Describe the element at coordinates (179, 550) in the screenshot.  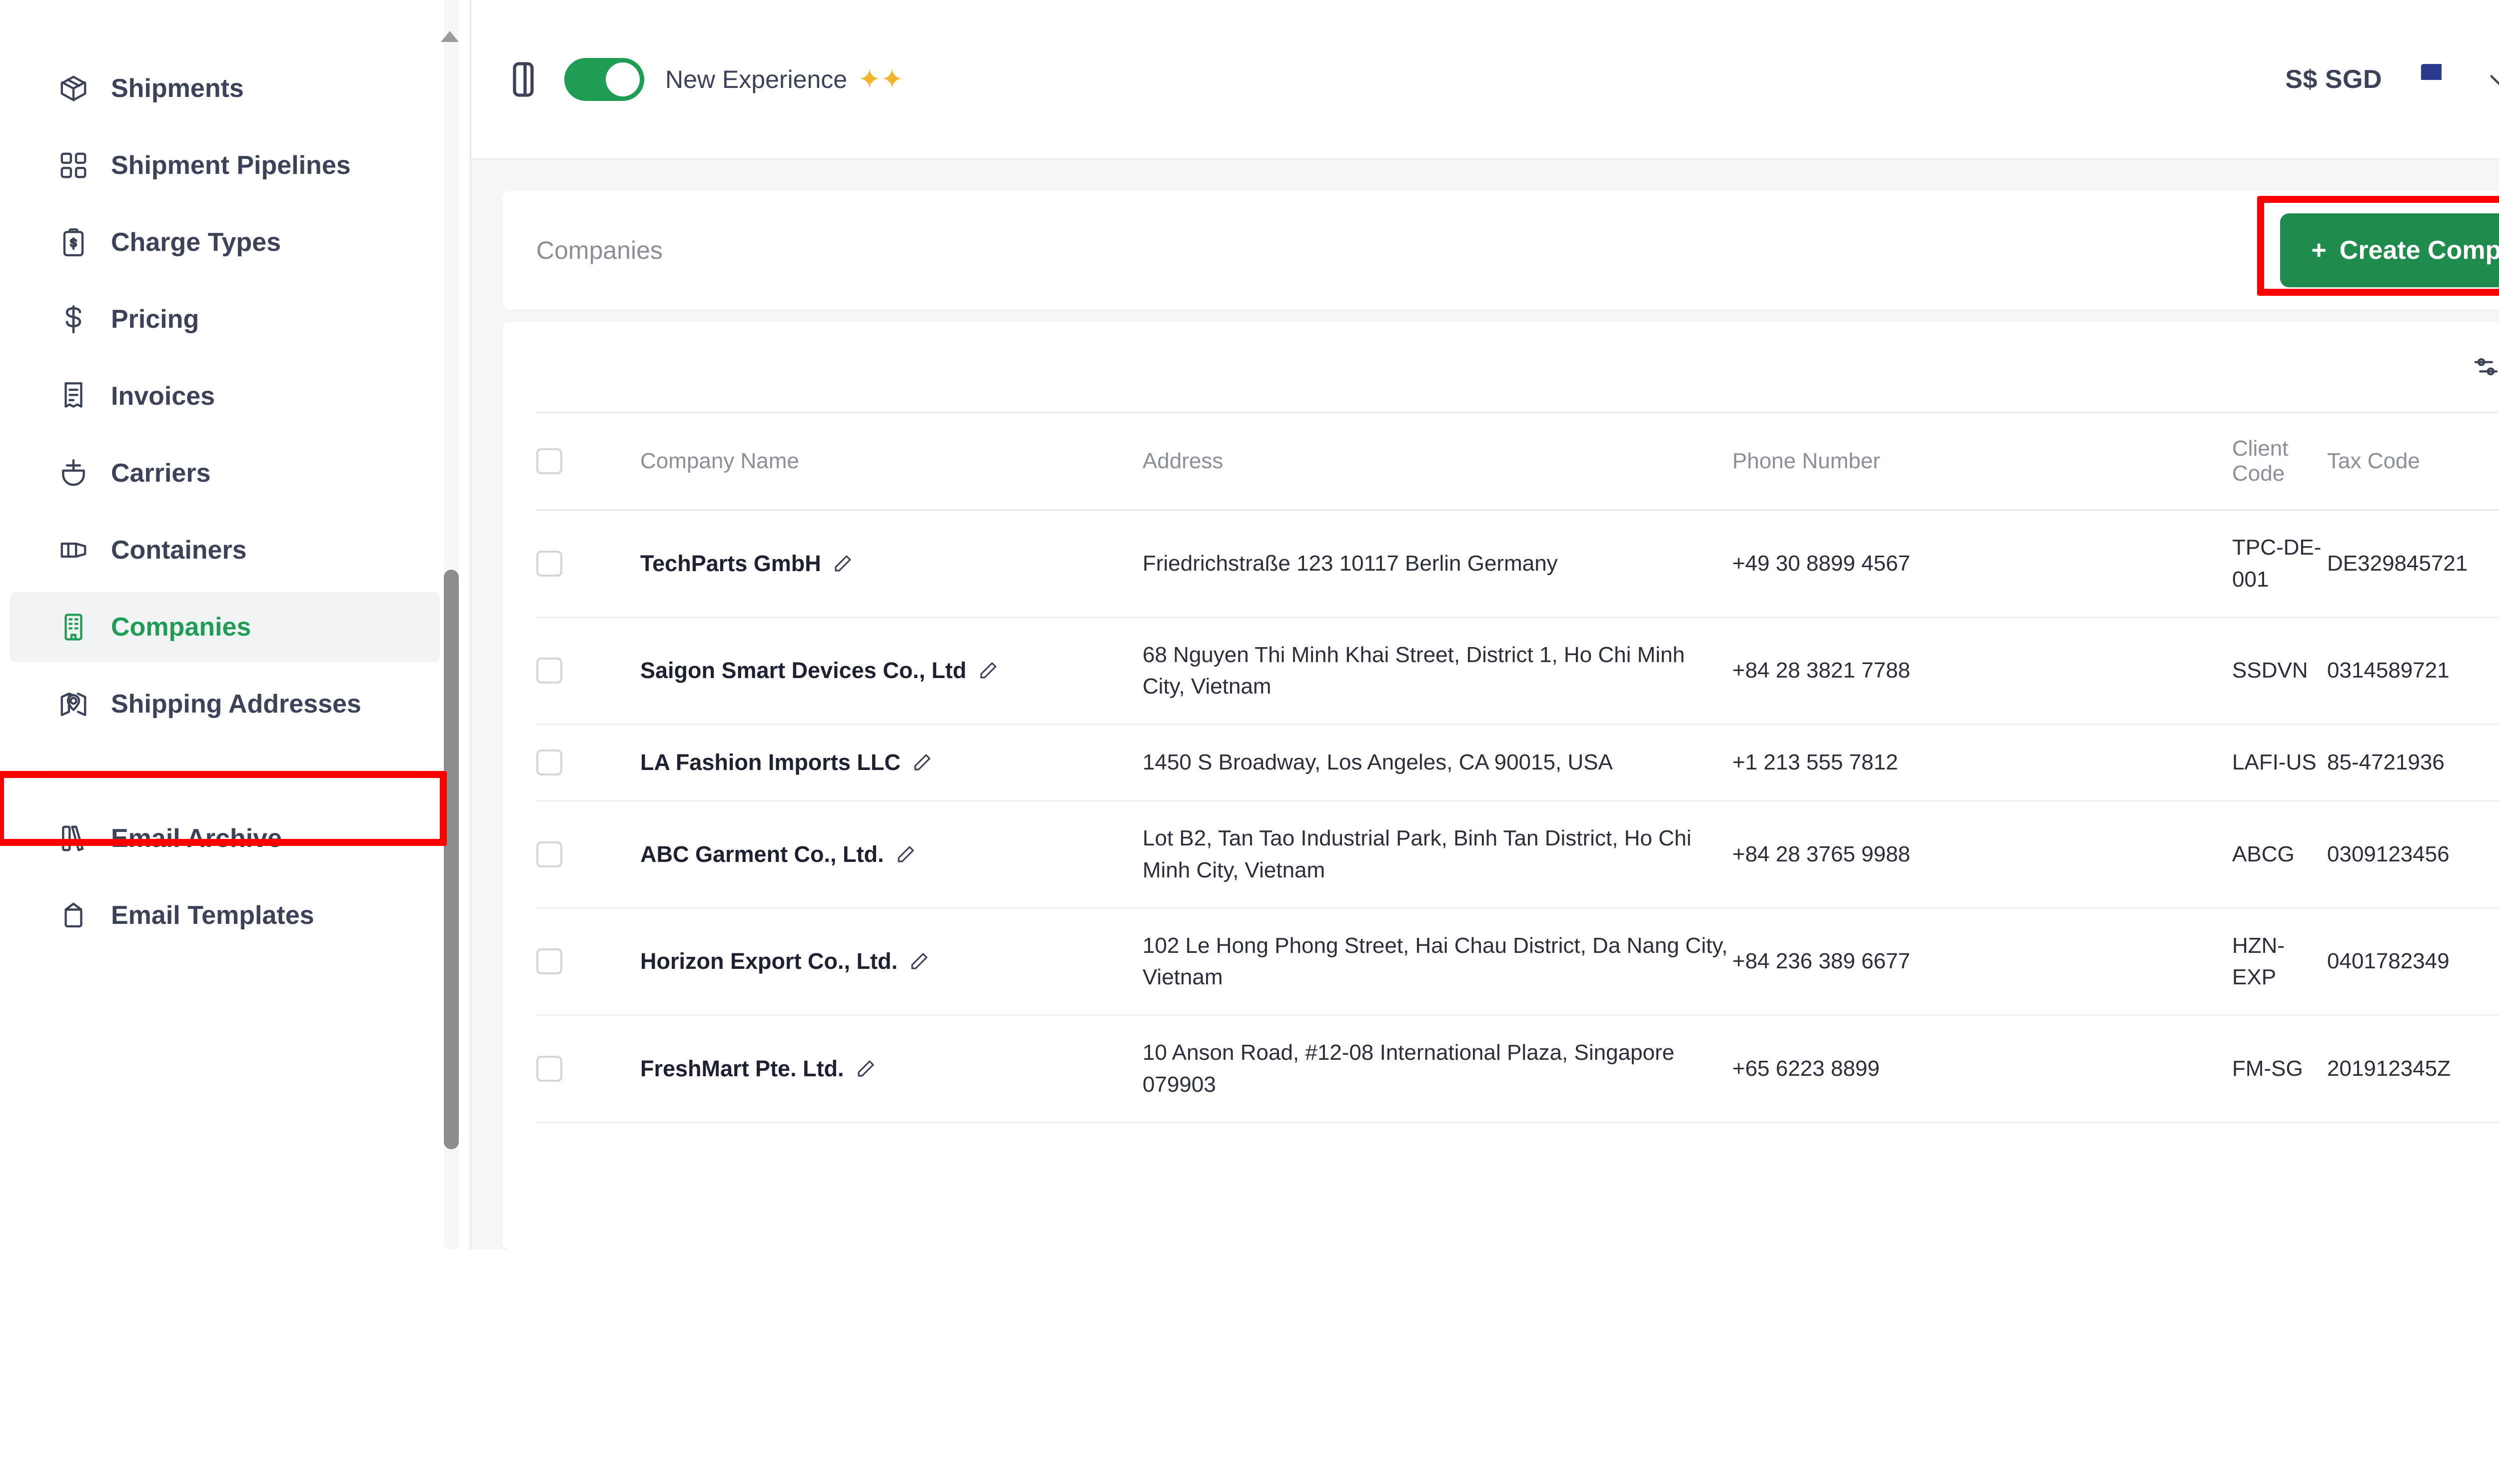
I see `sidebar-item-label: Containers` at that location.